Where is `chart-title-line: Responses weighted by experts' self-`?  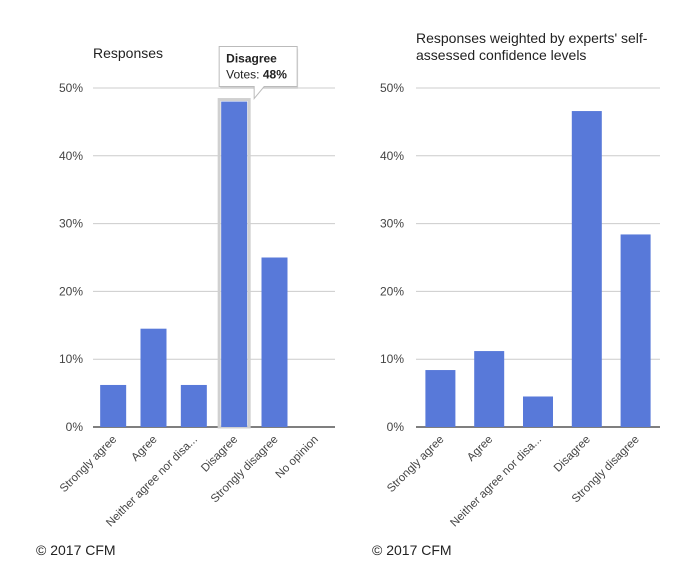
chart-title-line: Responses weighted by experts' self- is located at coordinates (532, 38).